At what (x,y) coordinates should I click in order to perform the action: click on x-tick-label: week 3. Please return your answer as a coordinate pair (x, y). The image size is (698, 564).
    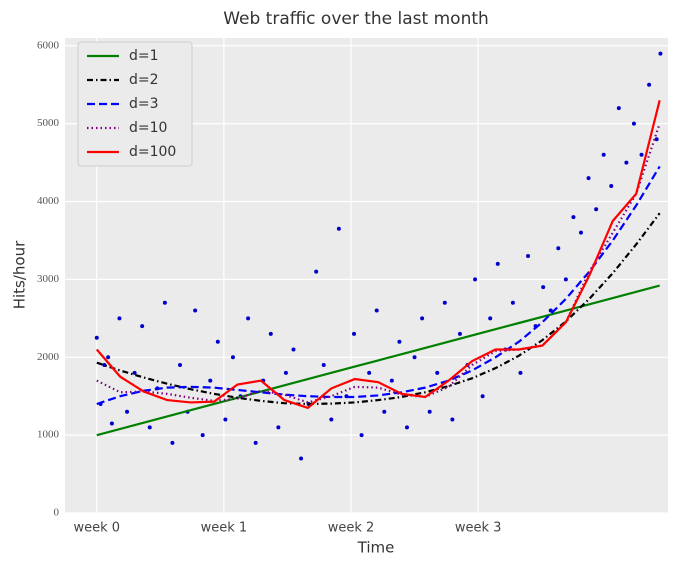
    Looking at the image, I should click on (478, 528).